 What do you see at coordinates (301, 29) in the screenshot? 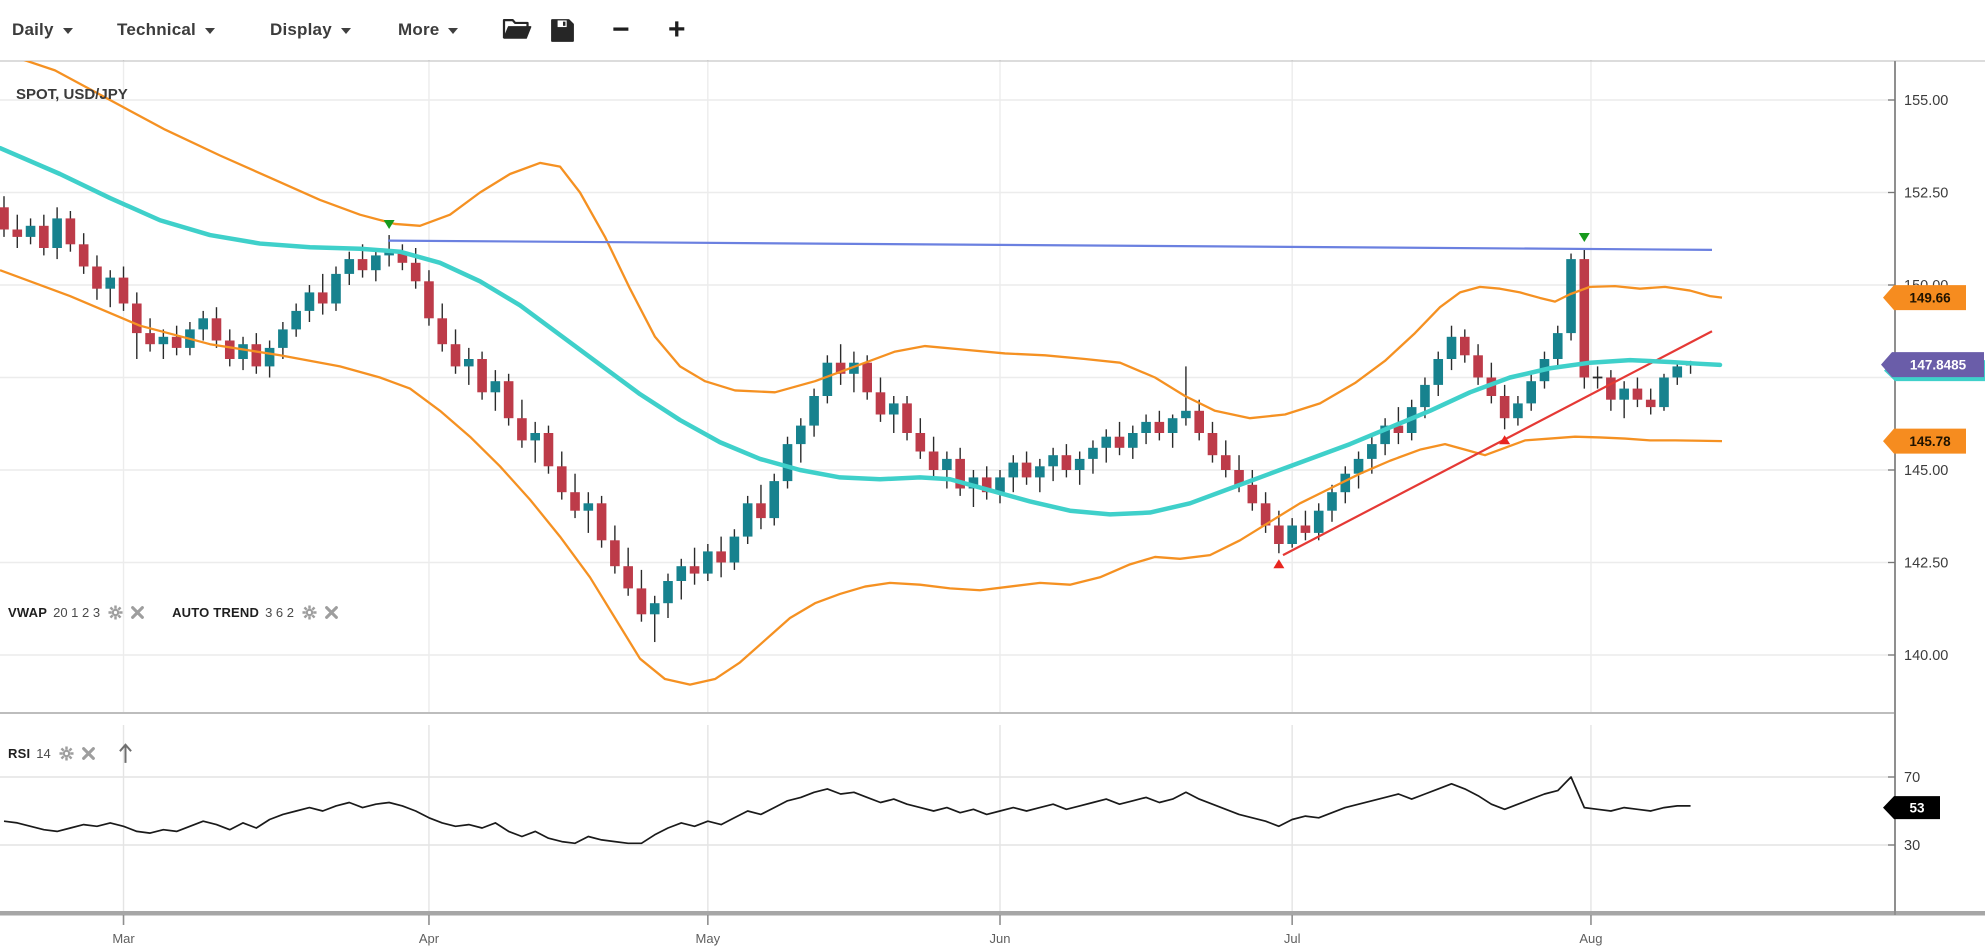
I see `display-menu-label: Display` at bounding box center [301, 29].